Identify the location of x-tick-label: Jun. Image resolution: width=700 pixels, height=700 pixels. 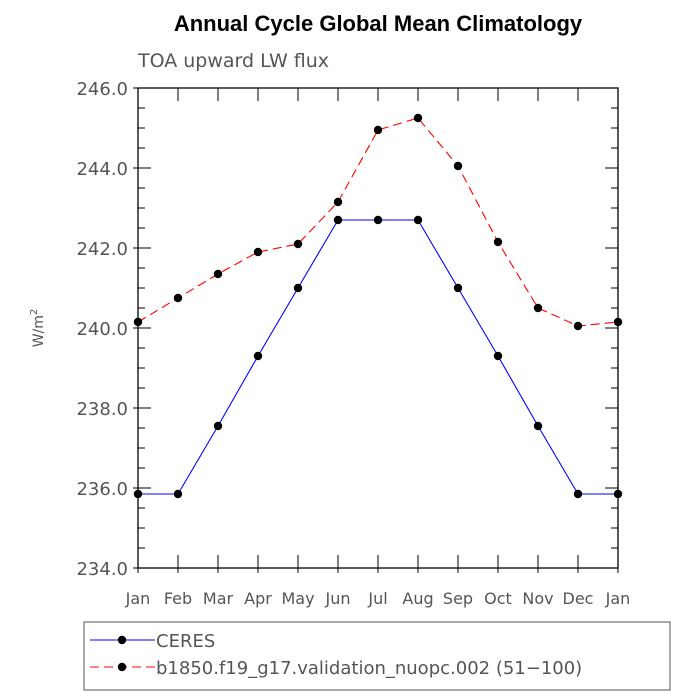
(338, 598).